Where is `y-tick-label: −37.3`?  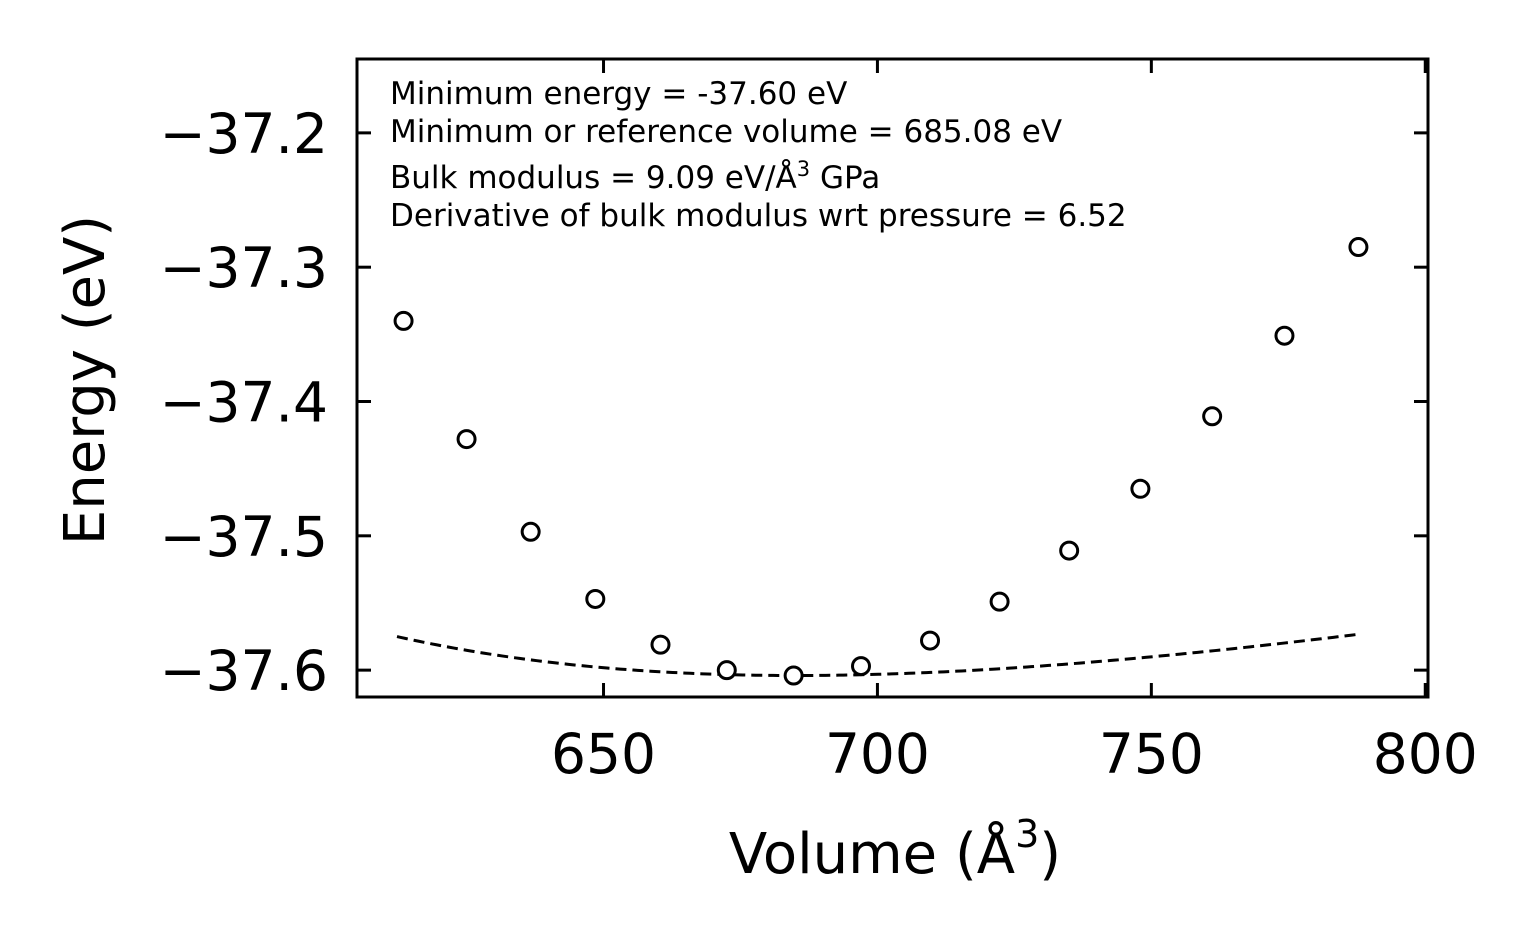
y-tick-label: −37.3 is located at coordinates (243, 268).